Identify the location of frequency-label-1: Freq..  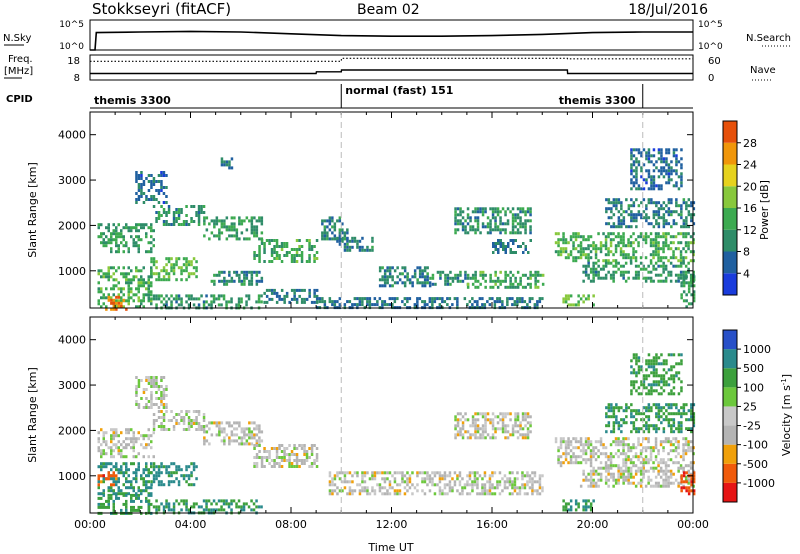
(20, 59).